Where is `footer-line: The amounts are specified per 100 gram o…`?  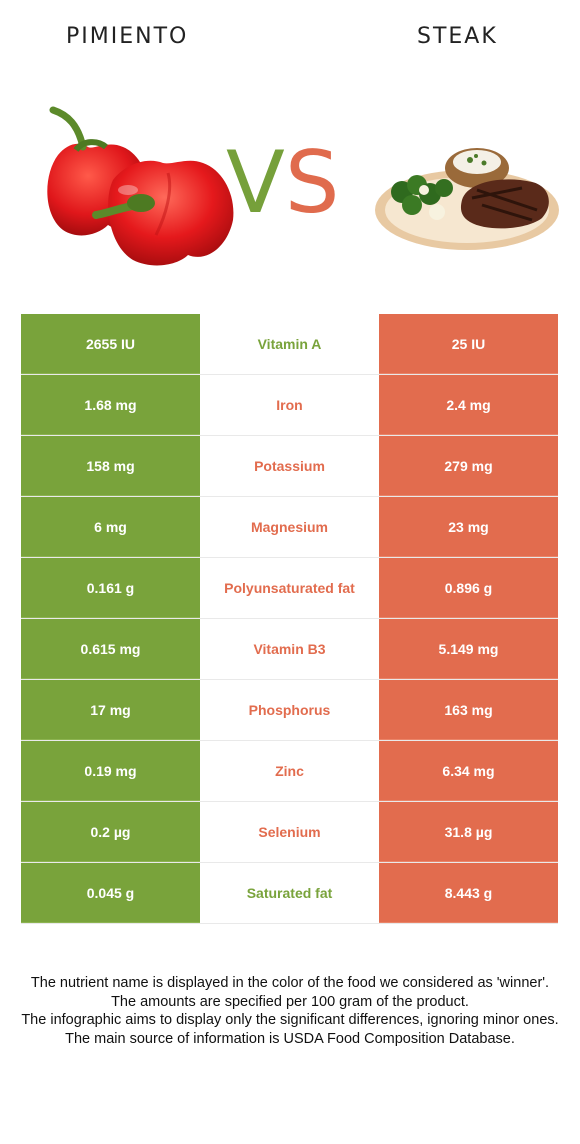 footer-line: The amounts are specified per 100 gram o… is located at coordinates (290, 1001).